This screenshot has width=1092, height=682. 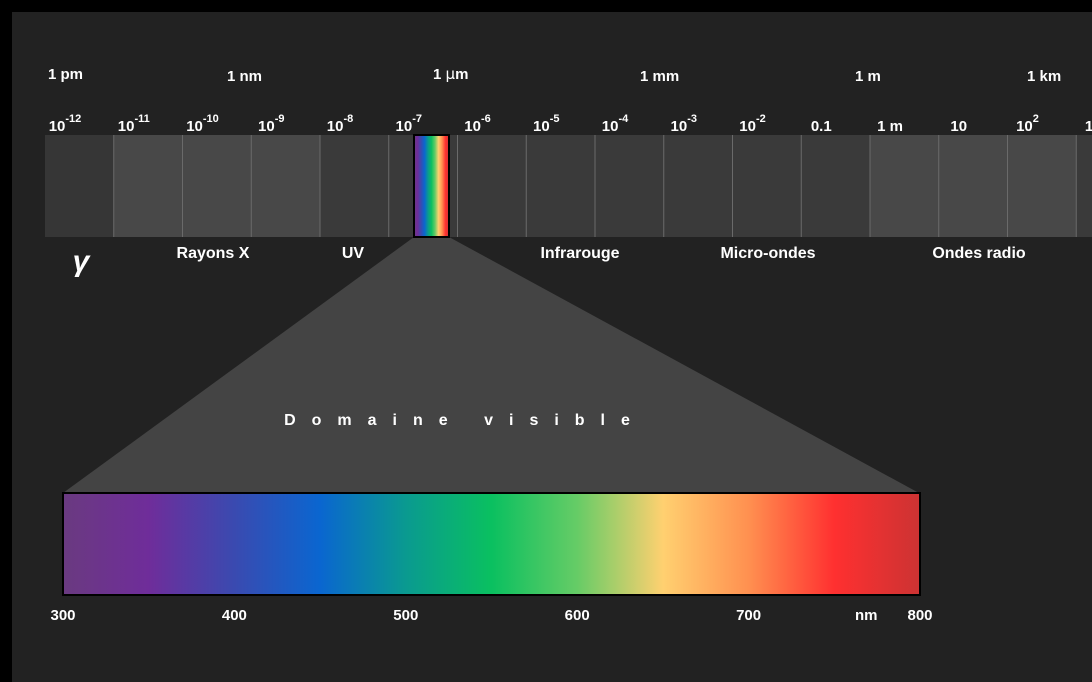 I want to click on tick-label-exponent: 2, so click(x=1036, y=119).